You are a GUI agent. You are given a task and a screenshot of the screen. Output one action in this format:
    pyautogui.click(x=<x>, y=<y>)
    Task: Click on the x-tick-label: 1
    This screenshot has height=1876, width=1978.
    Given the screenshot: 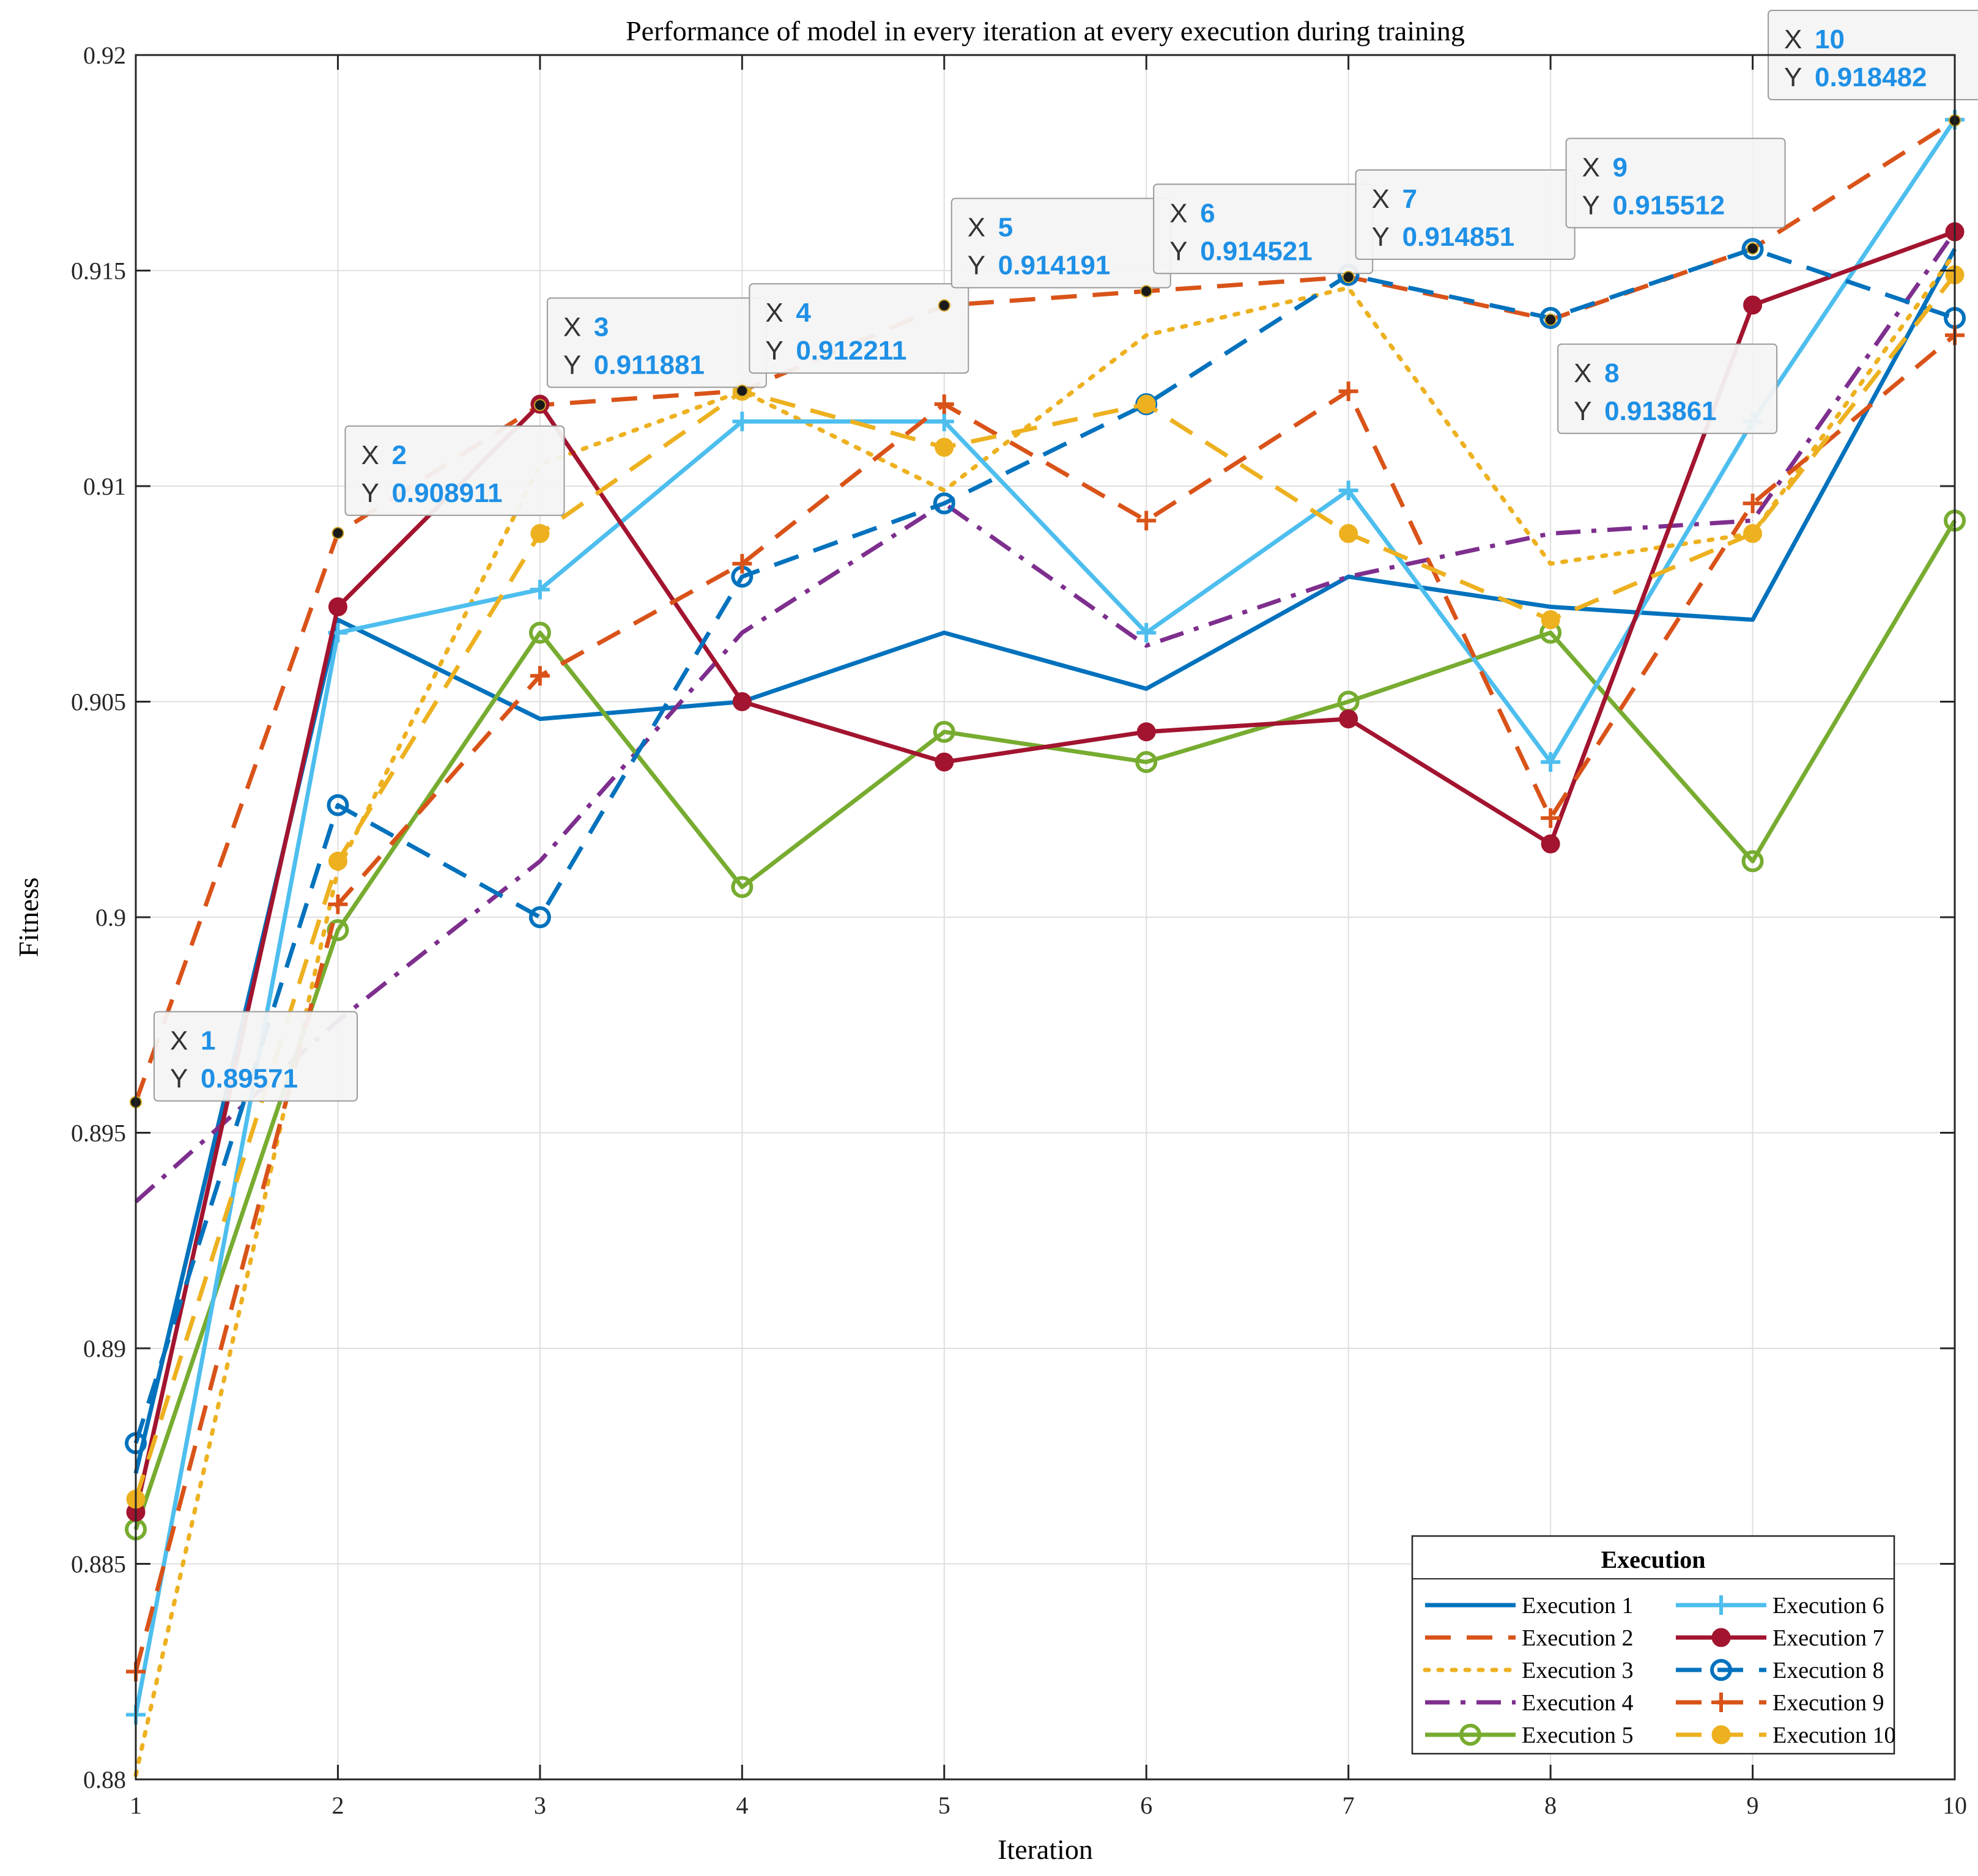 What is the action you would take?
    pyautogui.click(x=136, y=1805)
    